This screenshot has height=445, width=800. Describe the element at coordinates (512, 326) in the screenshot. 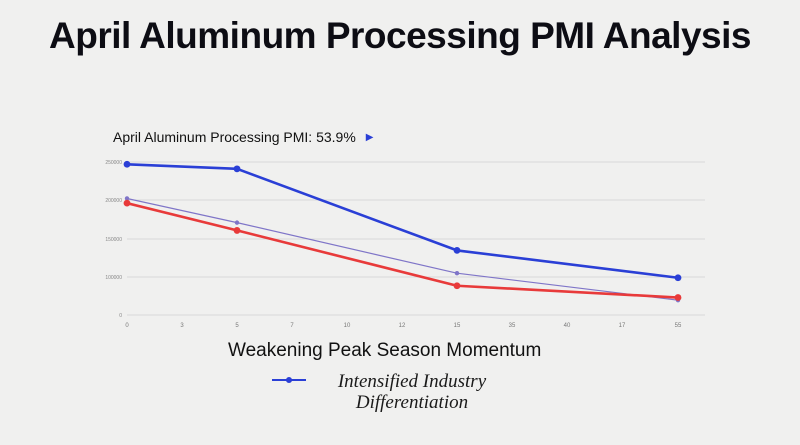

I see `x-tick-label: 35` at that location.